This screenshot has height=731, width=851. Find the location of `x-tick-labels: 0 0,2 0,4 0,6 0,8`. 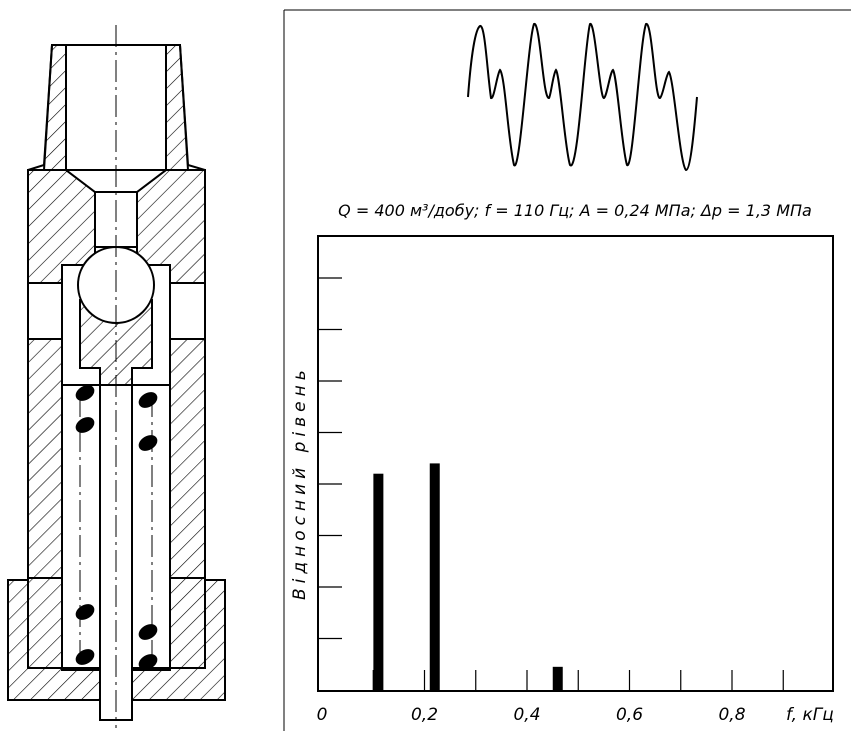

x-tick-labels: 0 0,2 0,4 0,6 0,8 is located at coordinates (531, 715).